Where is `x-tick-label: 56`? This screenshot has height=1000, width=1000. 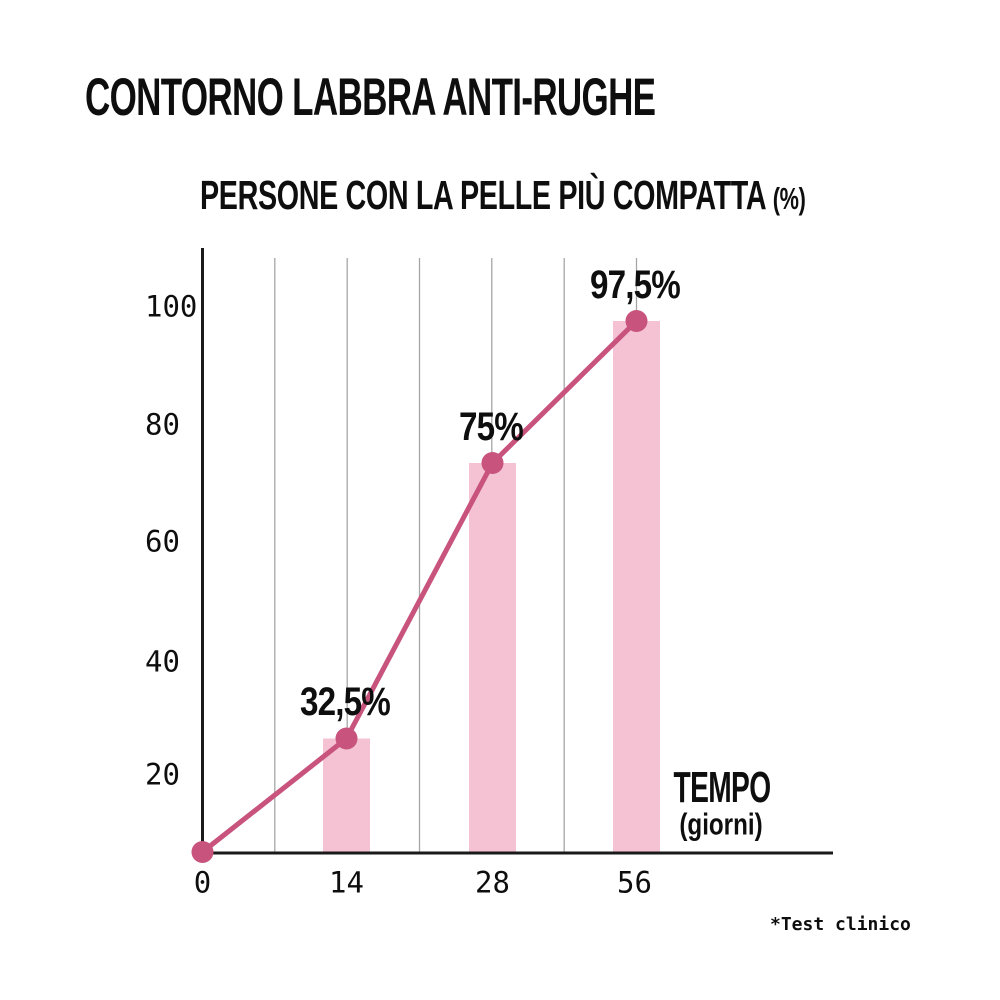 x-tick-label: 56 is located at coordinates (634, 882).